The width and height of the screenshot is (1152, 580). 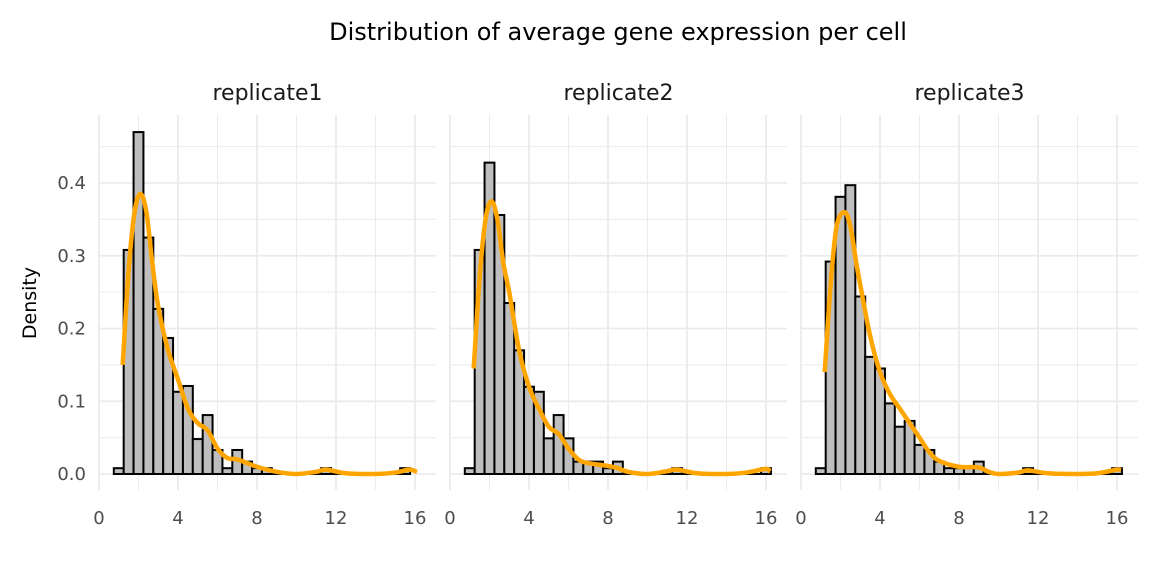 What do you see at coordinates (618, 93) in the screenshot?
I see `panel-strip-label: replicate2` at bounding box center [618, 93].